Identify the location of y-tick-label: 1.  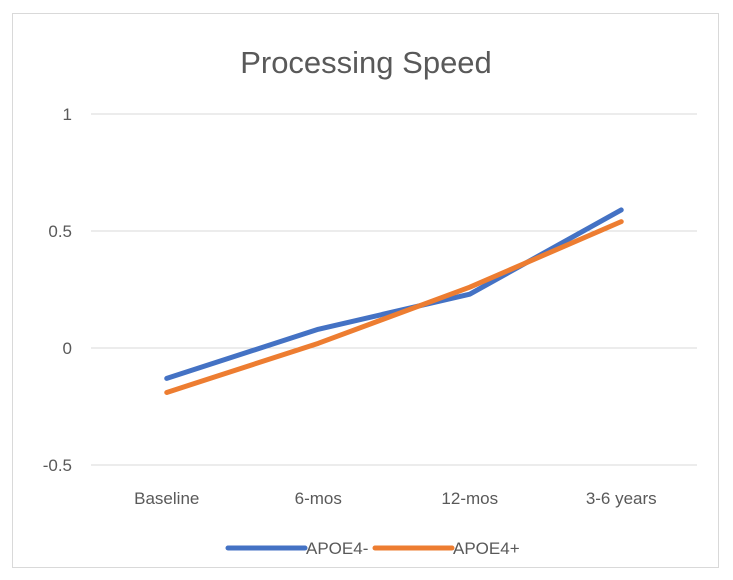
(67, 114).